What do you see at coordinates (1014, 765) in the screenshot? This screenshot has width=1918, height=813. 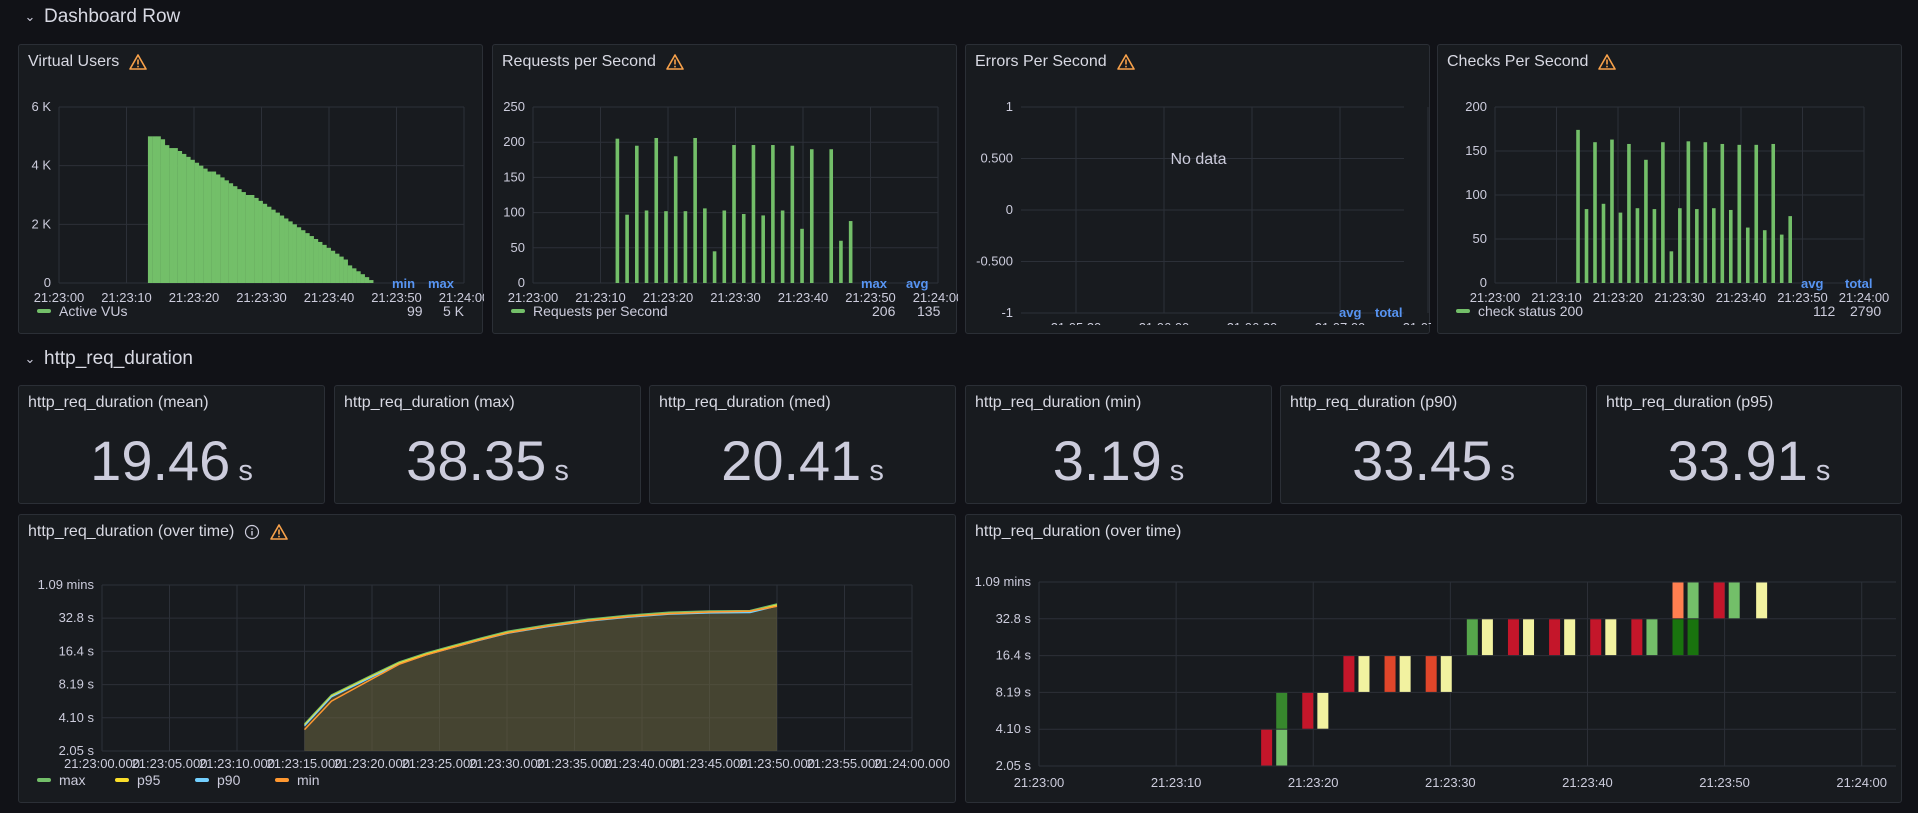 I see `y-tick-label: 2.05 s` at bounding box center [1014, 765].